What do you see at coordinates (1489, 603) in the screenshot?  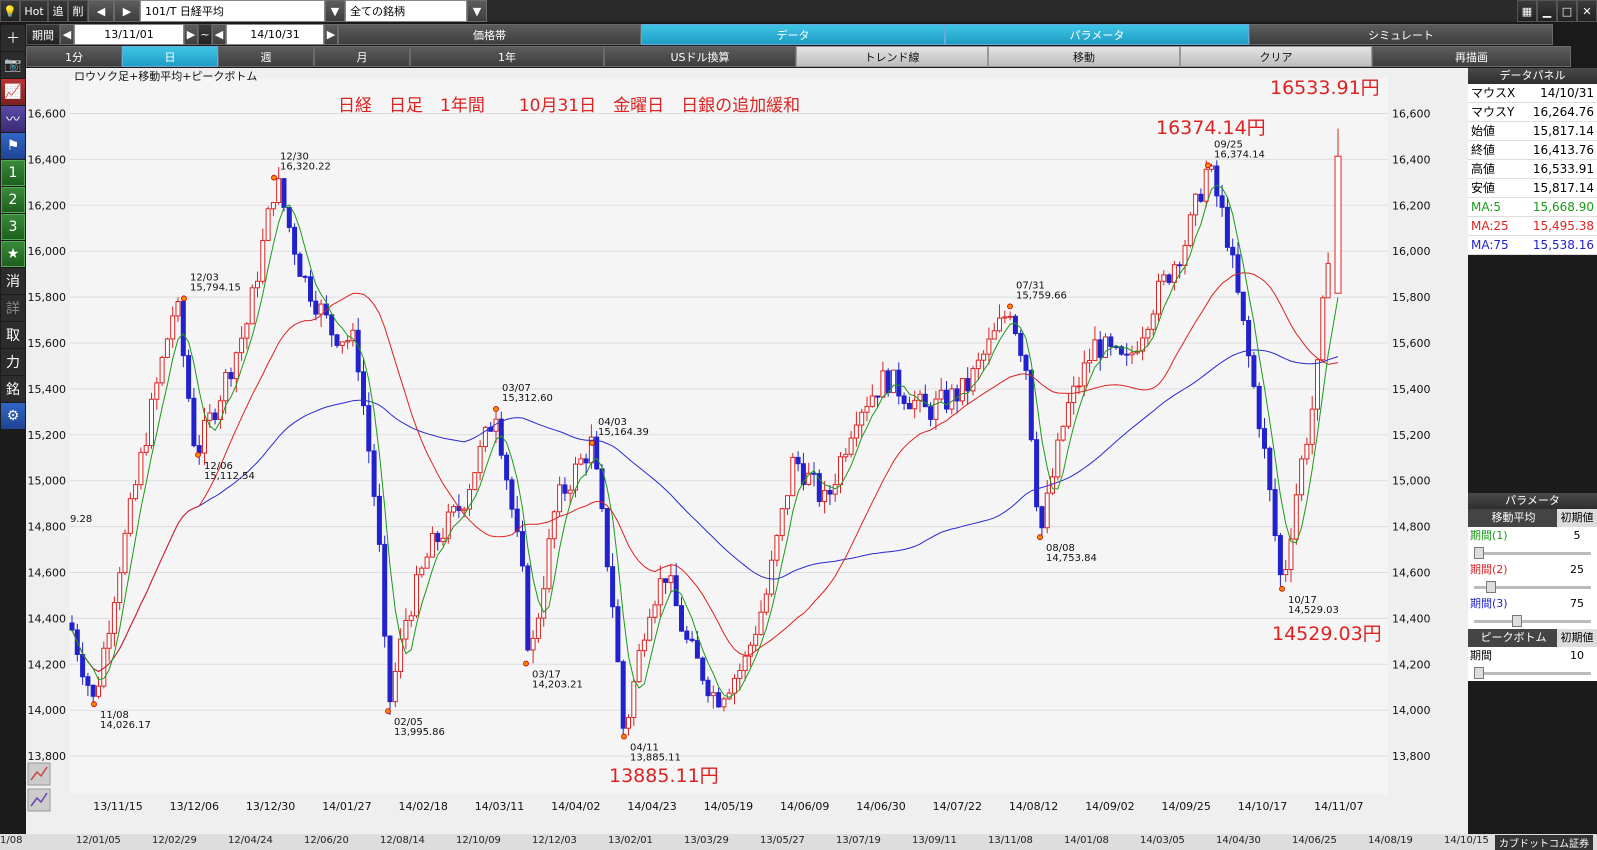 I see `param-3-label: 期間(3)` at bounding box center [1489, 603].